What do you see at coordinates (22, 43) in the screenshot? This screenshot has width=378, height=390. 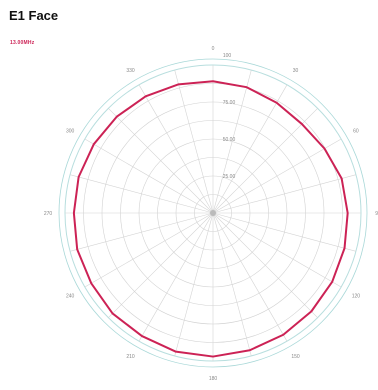 I see `legend-entry: 13.00MHz` at bounding box center [22, 43].